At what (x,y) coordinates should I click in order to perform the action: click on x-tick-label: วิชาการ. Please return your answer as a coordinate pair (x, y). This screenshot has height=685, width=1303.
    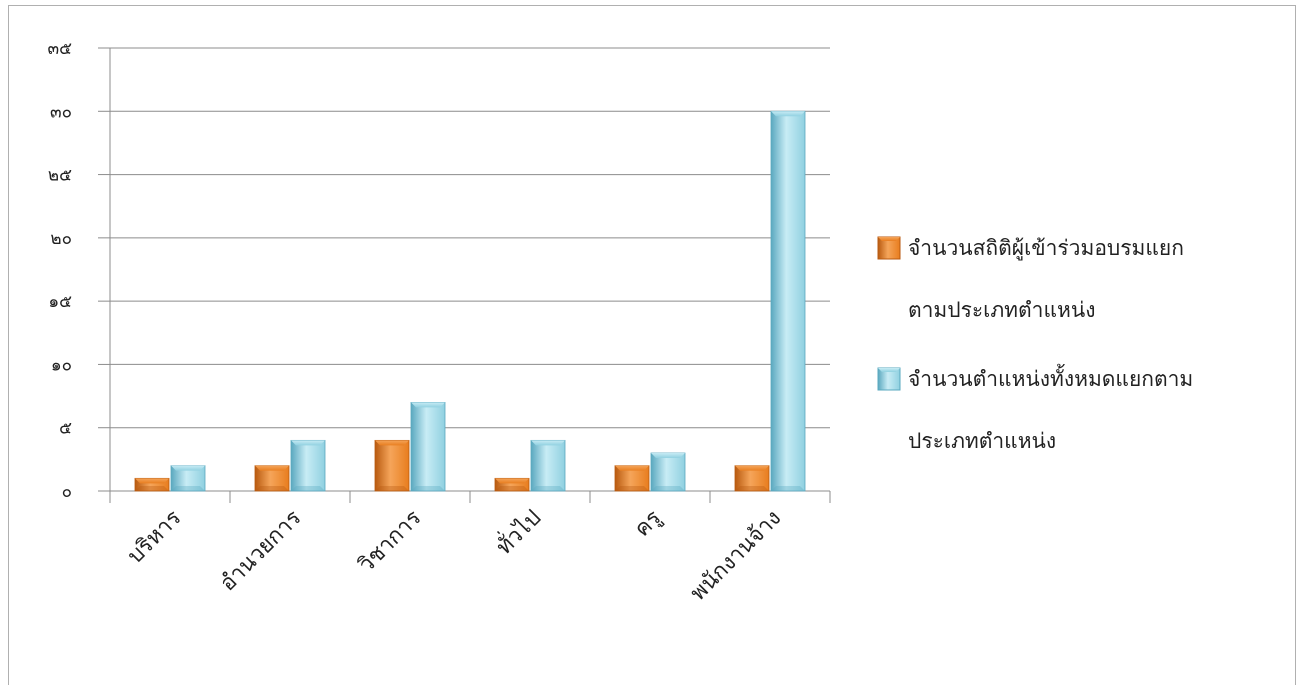
    Looking at the image, I should click on (390, 541).